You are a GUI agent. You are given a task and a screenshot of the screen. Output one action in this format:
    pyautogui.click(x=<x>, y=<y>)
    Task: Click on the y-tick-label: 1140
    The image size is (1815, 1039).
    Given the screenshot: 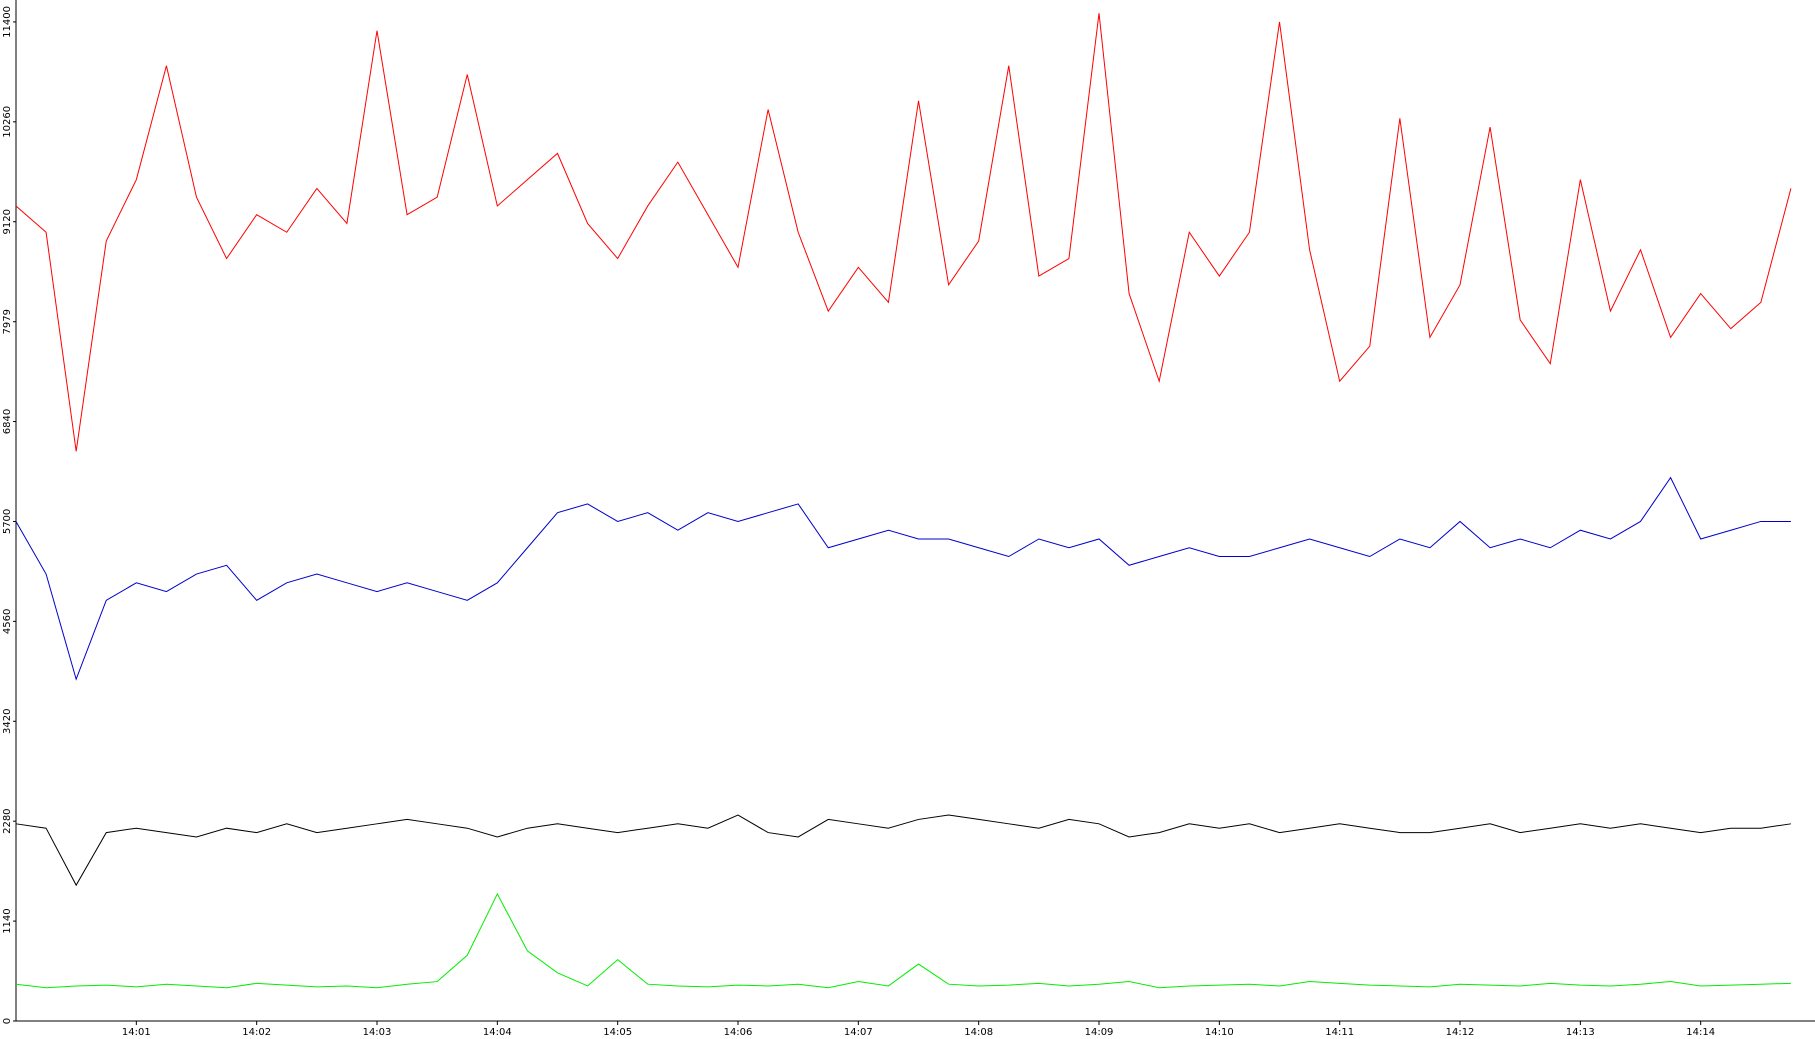 What is the action you would take?
    pyautogui.click(x=7, y=920)
    